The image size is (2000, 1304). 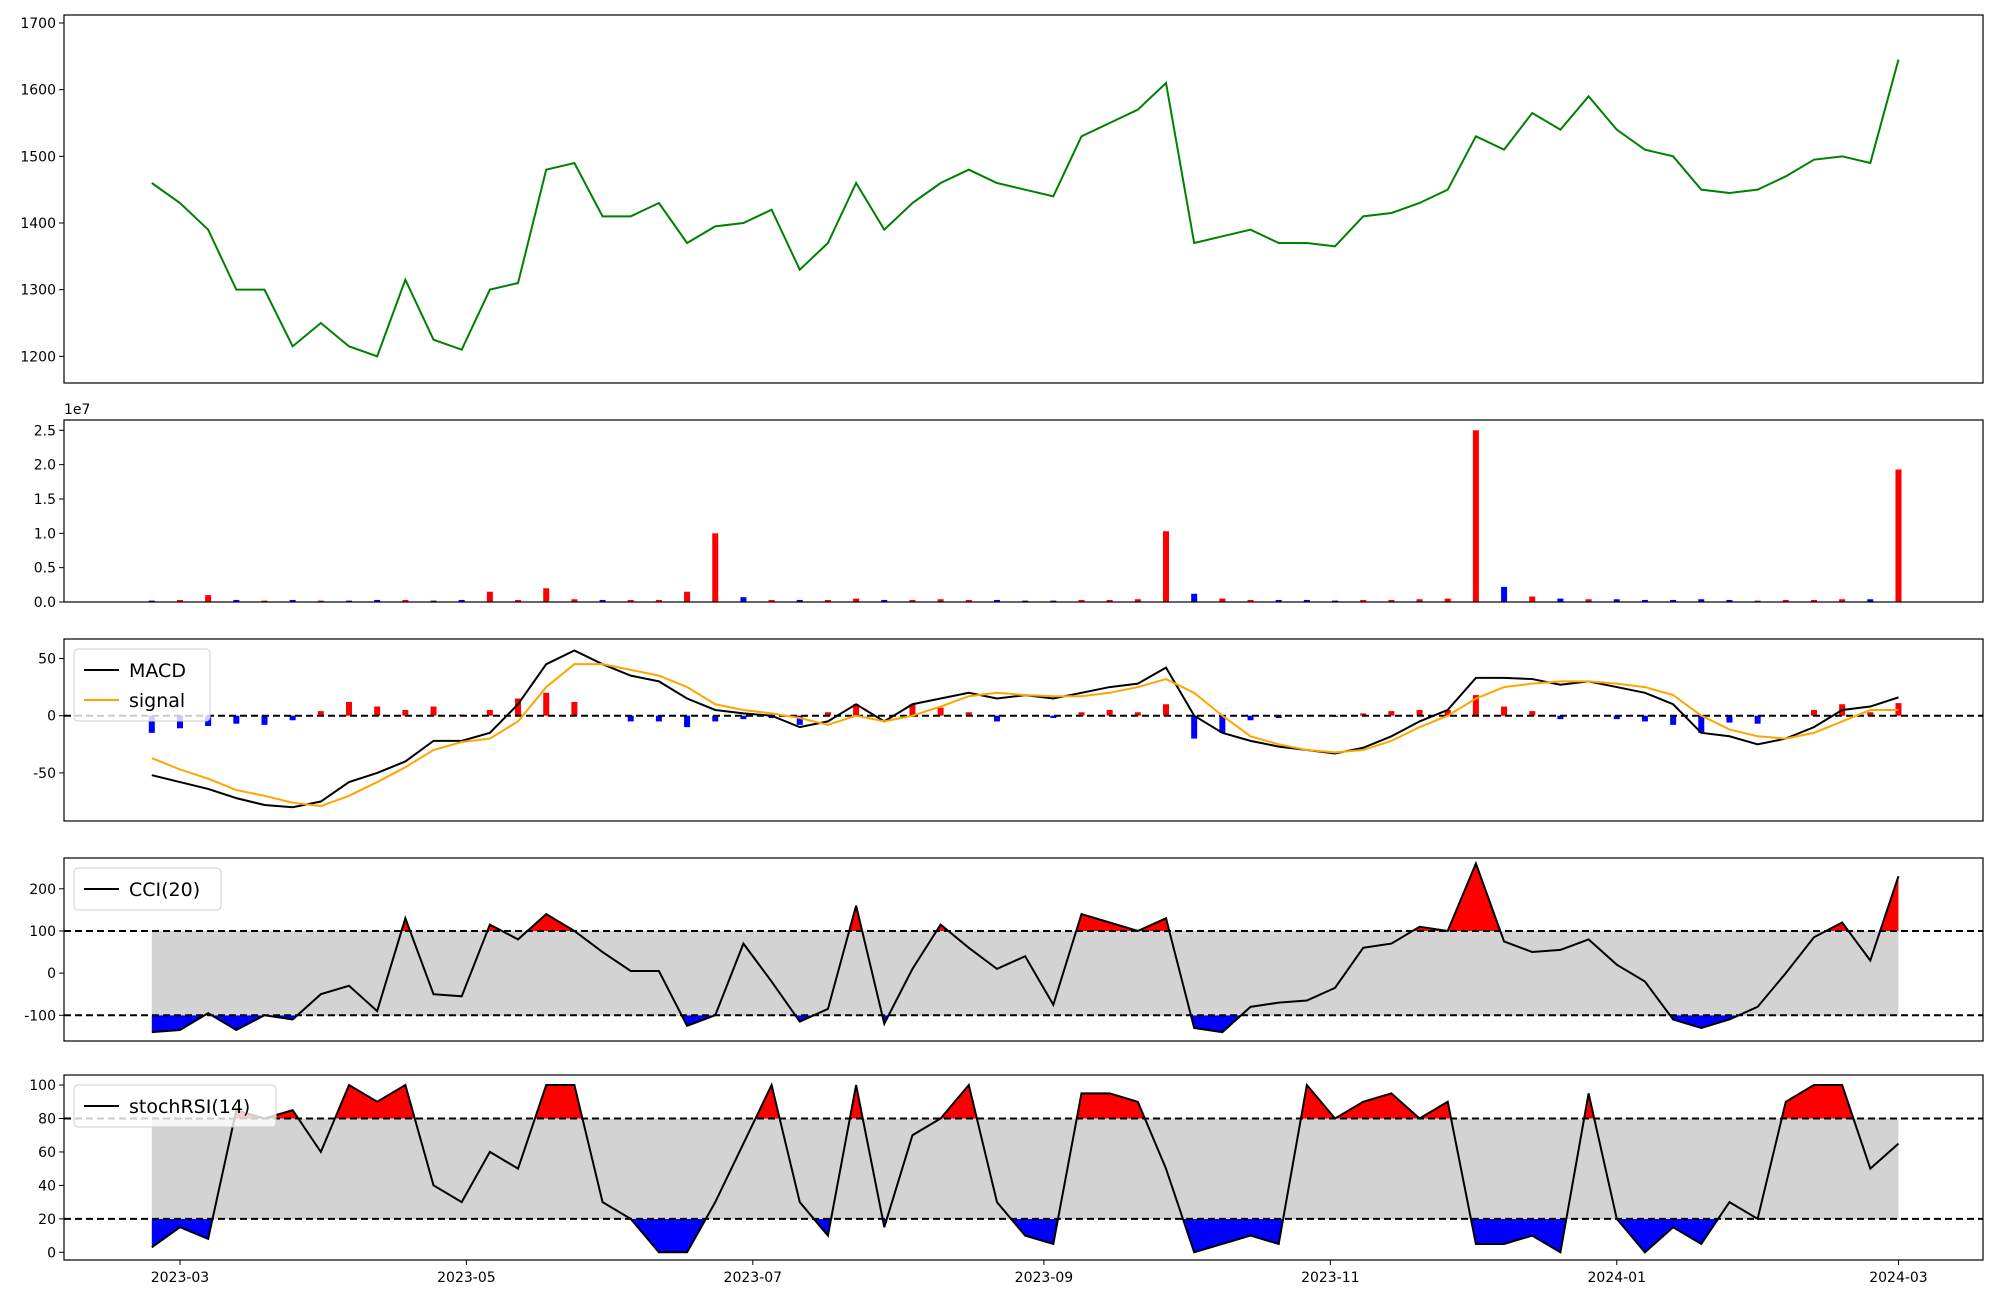 What do you see at coordinates (38, 291) in the screenshot?
I see `y-tick-label: 1300` at bounding box center [38, 291].